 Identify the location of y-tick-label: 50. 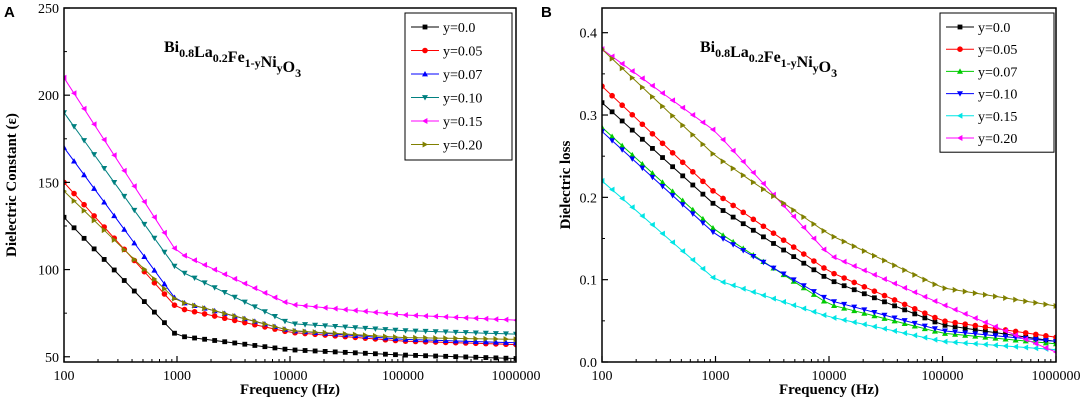
(52, 358).